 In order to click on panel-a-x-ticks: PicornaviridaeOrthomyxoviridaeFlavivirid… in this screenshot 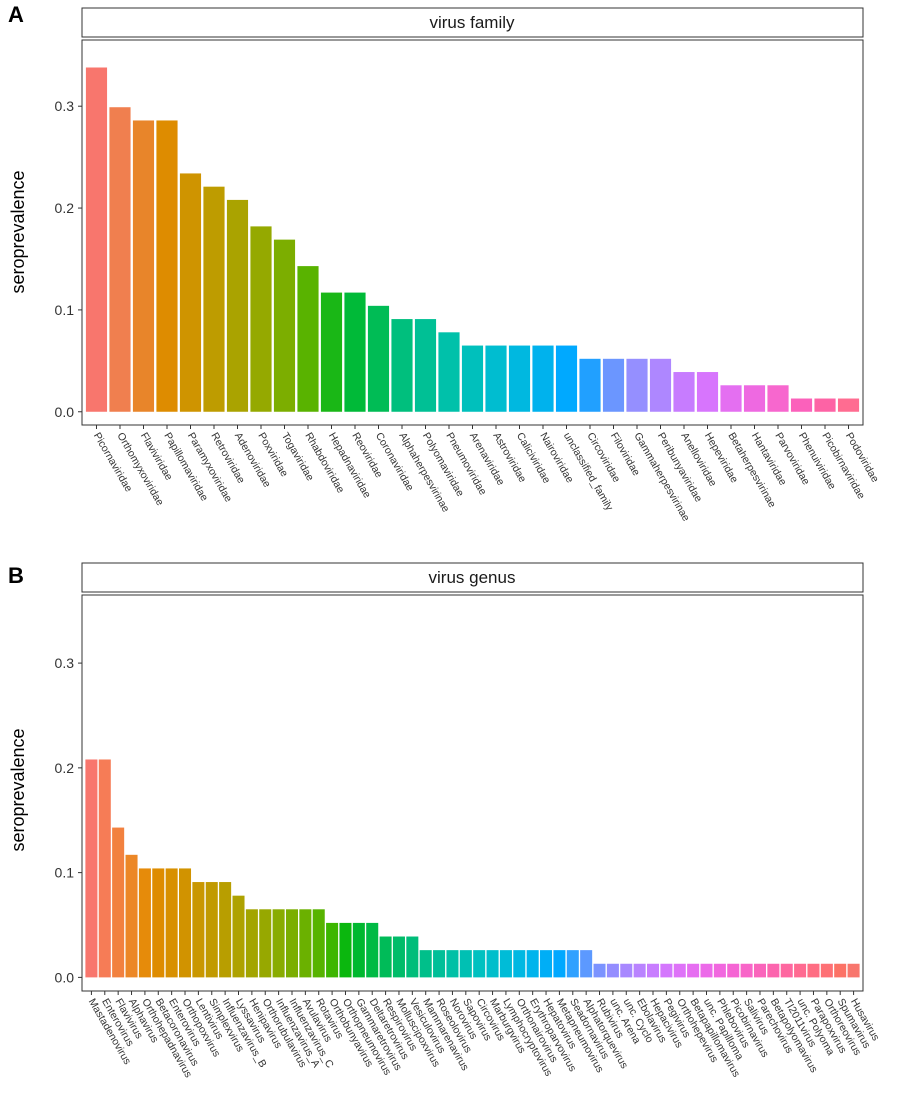, I will do `click(486, 474)`.